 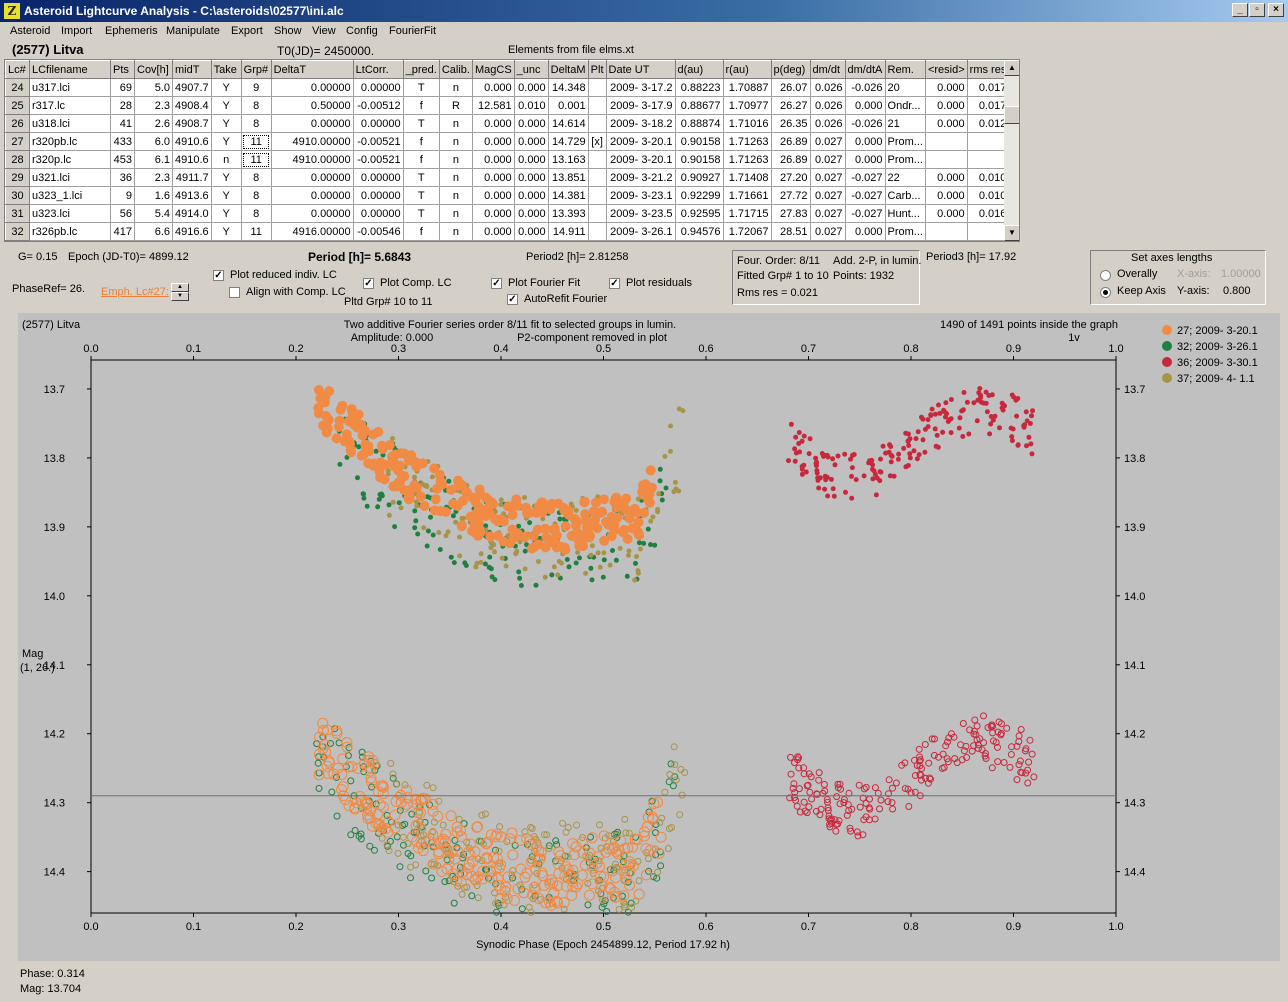 I want to click on plot-fourier-checkbox: ✓, so click(x=496, y=283).